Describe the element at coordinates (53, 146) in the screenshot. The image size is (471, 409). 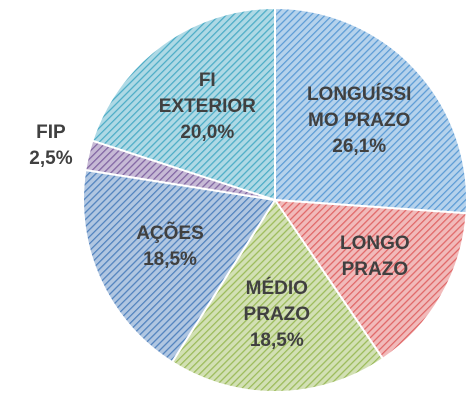
I see `slice-label: FIP 2,5%` at that location.